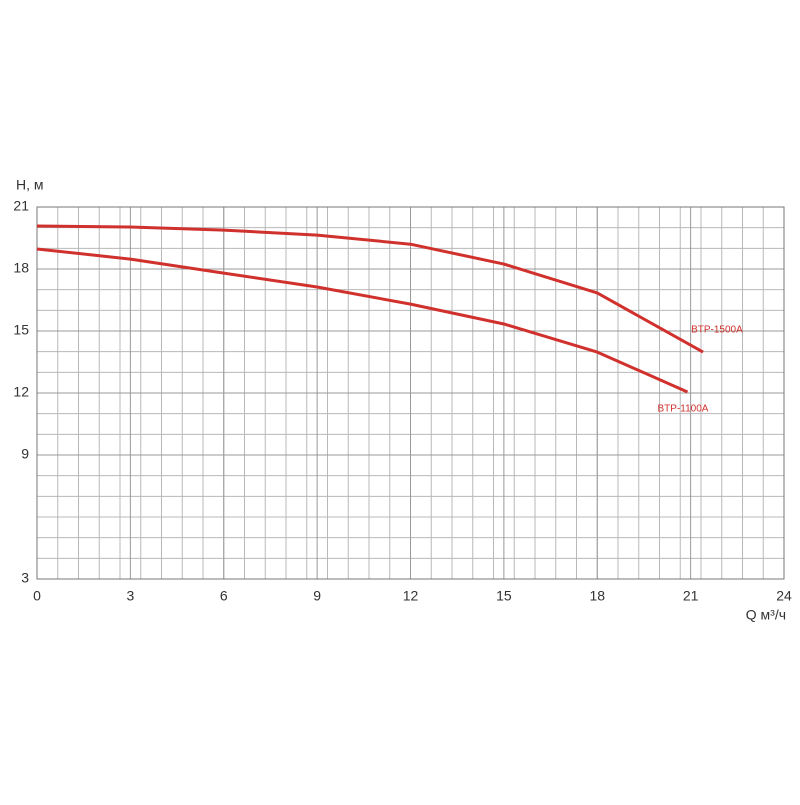 The width and height of the screenshot is (800, 805). I want to click on x-tick-label: 15, so click(504, 596).